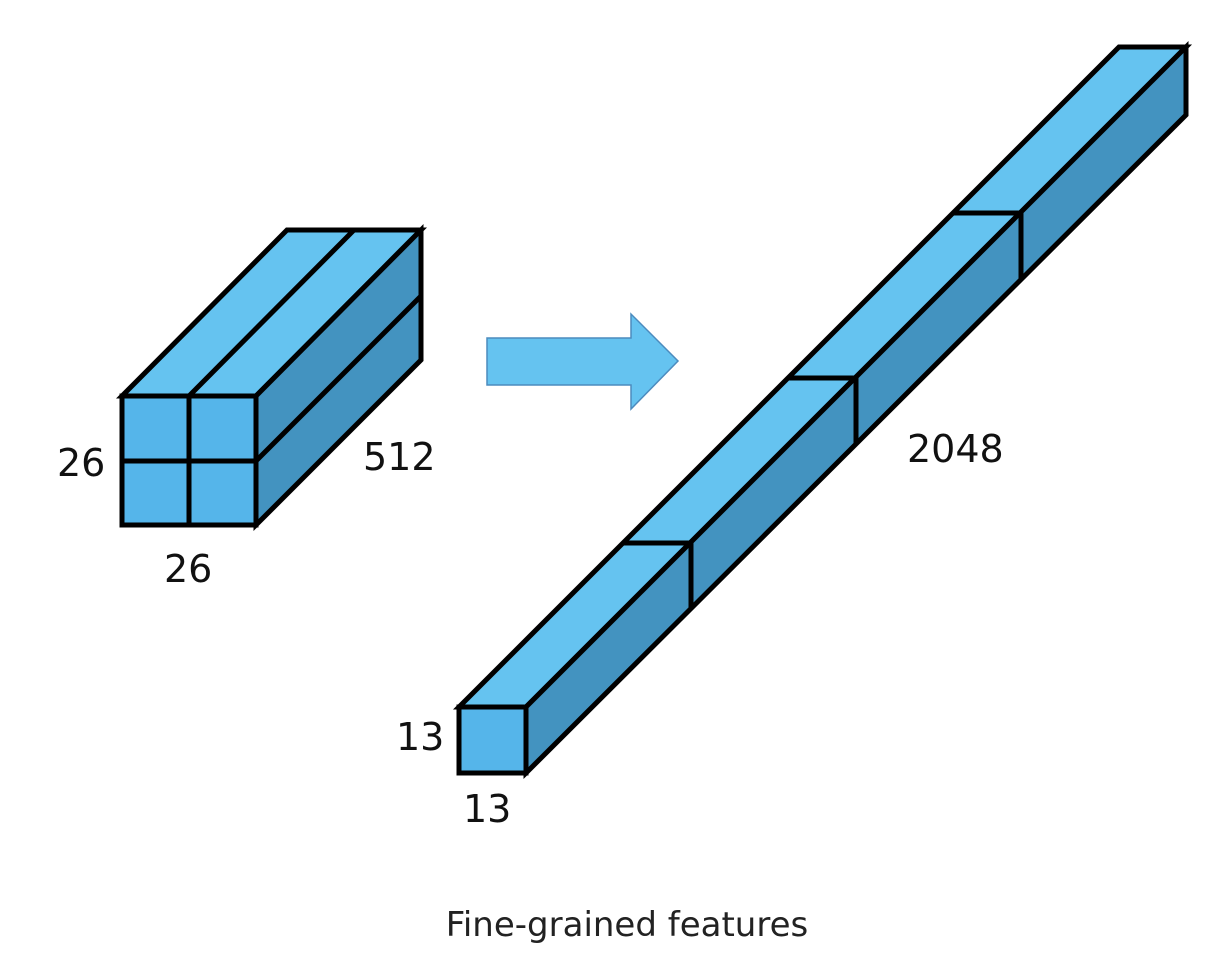 Image resolution: width=1232 pixels, height=978 pixels. I want to click on input-top-divider, so click(271, 313).